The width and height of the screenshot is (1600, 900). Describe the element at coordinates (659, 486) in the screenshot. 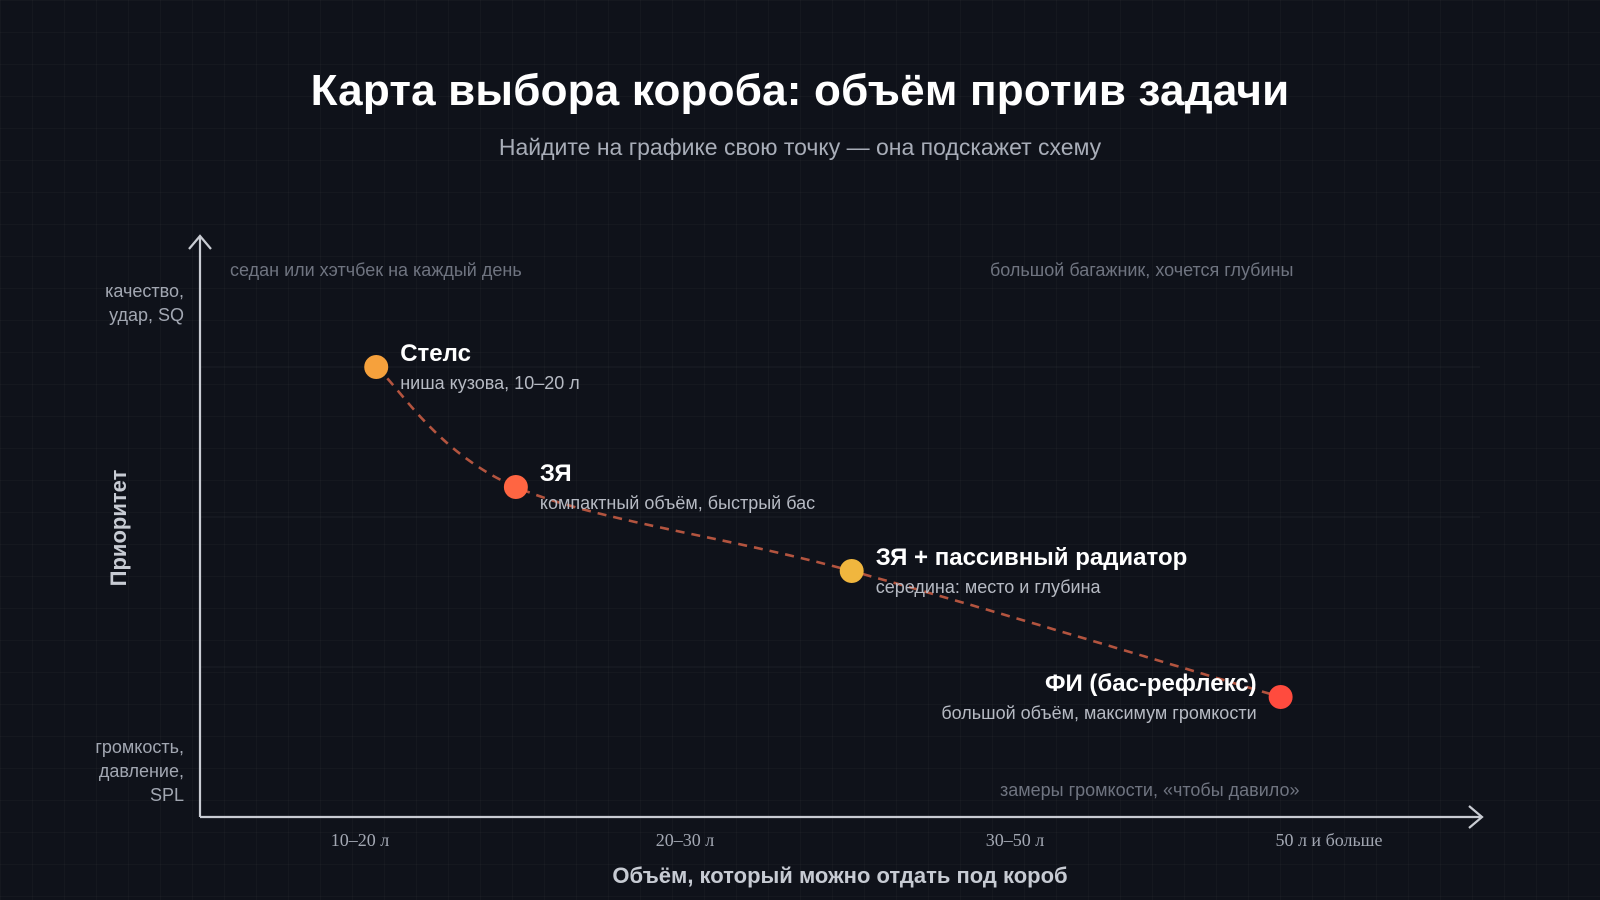

I see `data-point: ЗЯ компактный объём, быстрый бас` at that location.